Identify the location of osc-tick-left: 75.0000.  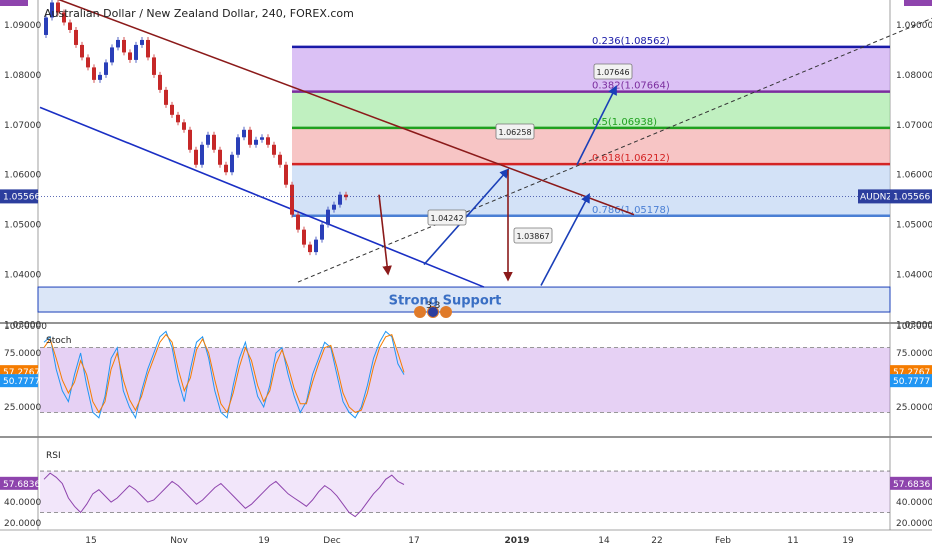
(22, 354).